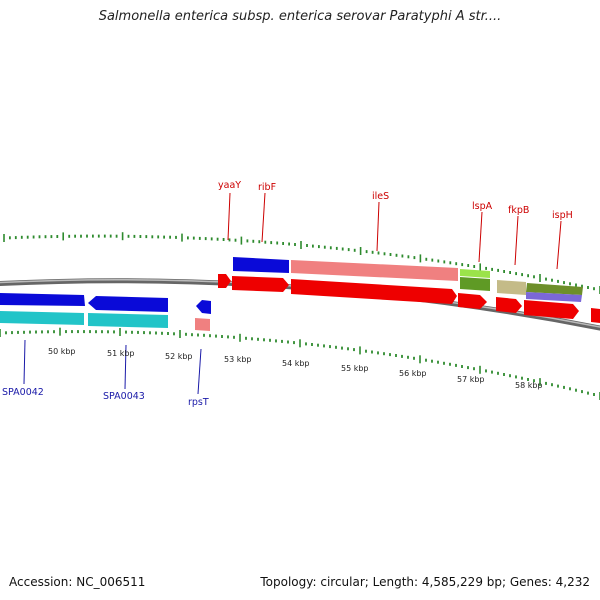 This screenshot has height=600, width=600. I want to click on lower-tick-ruler, so click(300, 363).